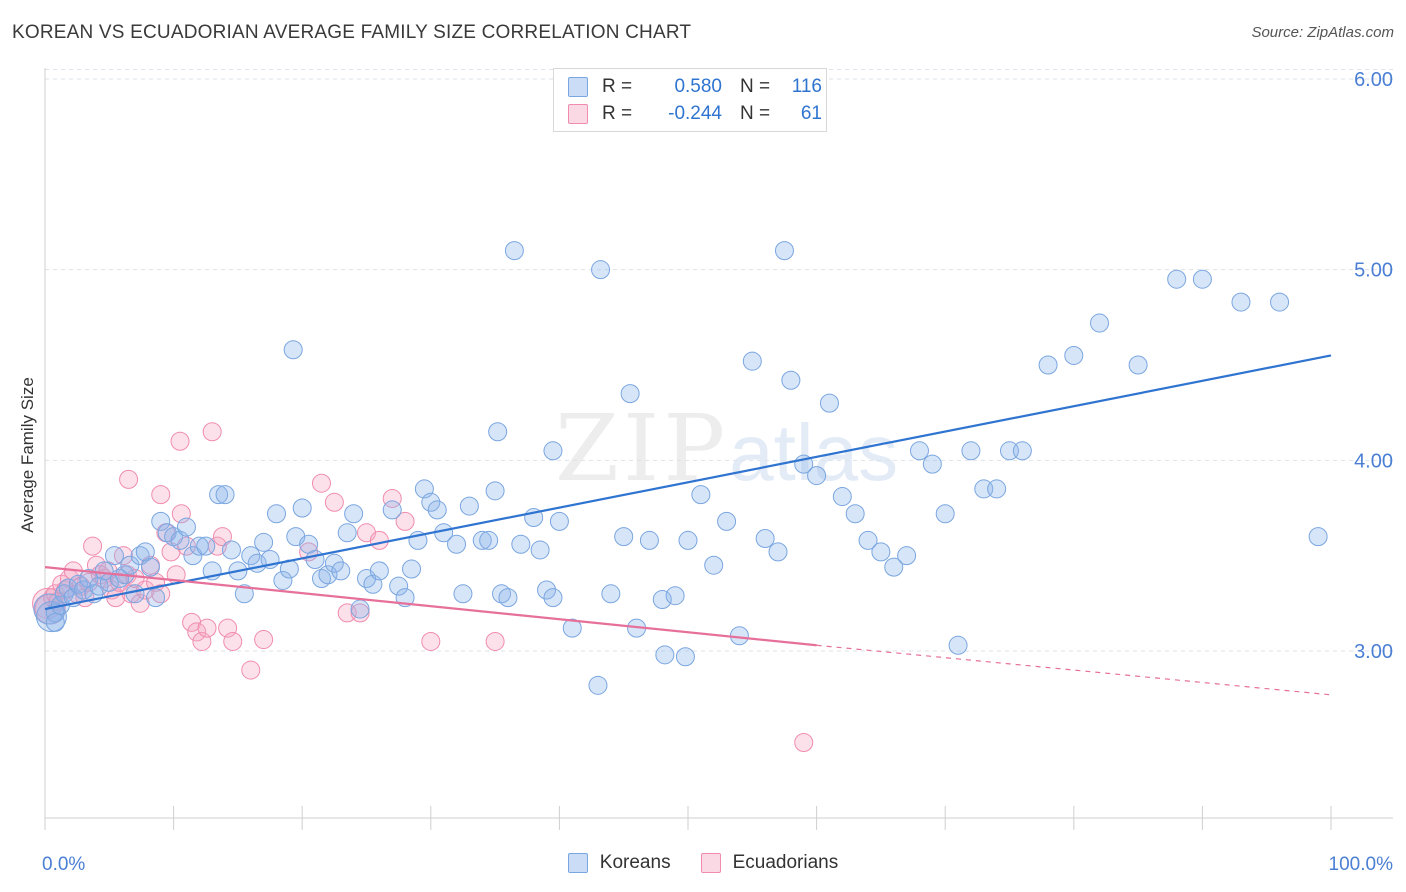 The image size is (1406, 892). What do you see at coordinates (806, 86) in the screenshot?
I see `koreans-n-value: 116` at bounding box center [806, 86].